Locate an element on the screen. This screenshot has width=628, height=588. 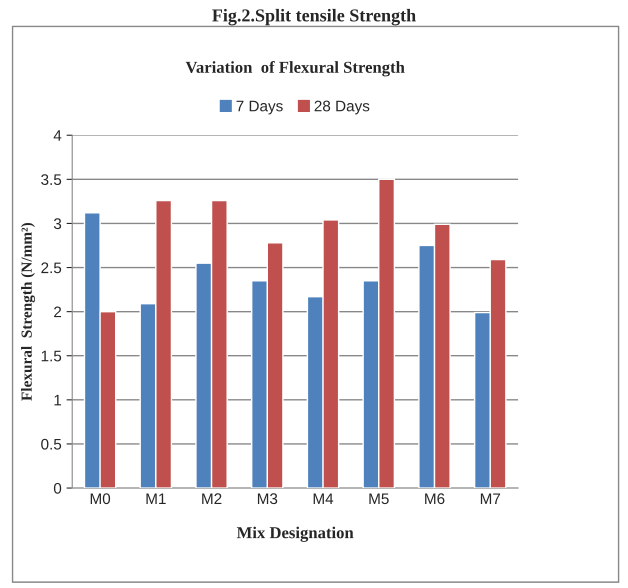
x-tick-label: M1 is located at coordinates (156, 498).